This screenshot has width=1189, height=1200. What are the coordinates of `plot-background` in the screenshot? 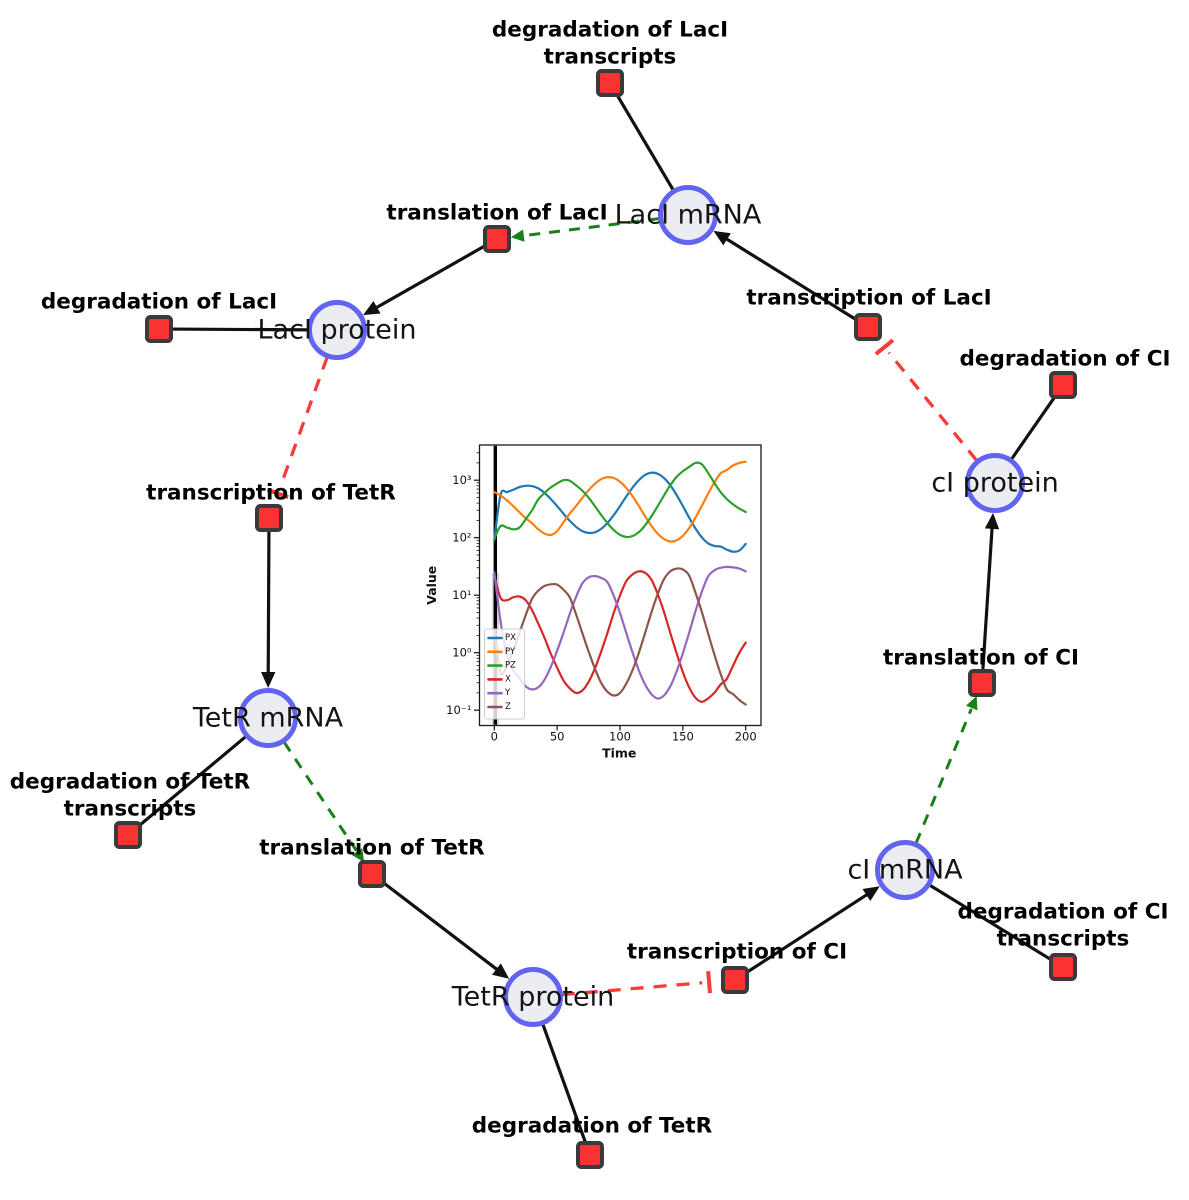 It's located at (620, 585).